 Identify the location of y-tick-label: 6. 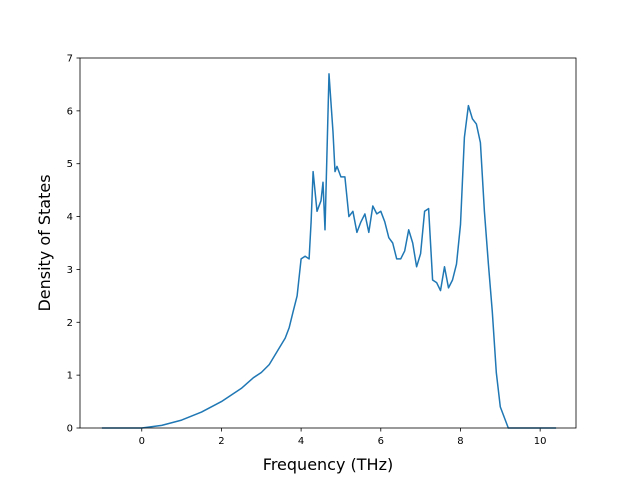
(70, 111).